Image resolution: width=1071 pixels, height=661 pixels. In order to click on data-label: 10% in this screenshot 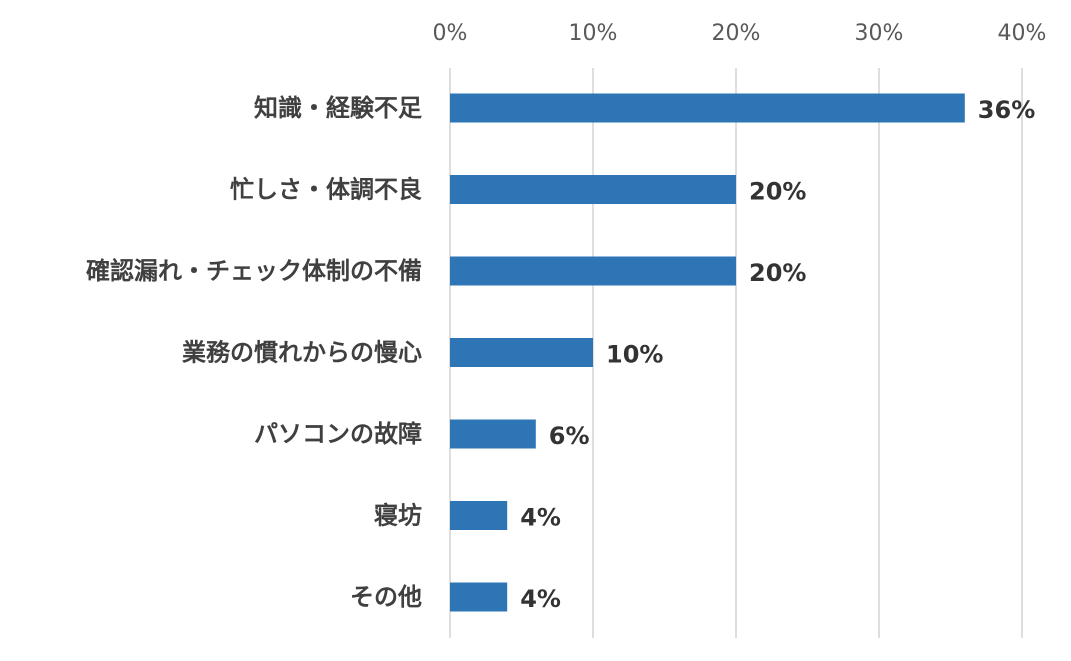, I will do `click(634, 355)`.